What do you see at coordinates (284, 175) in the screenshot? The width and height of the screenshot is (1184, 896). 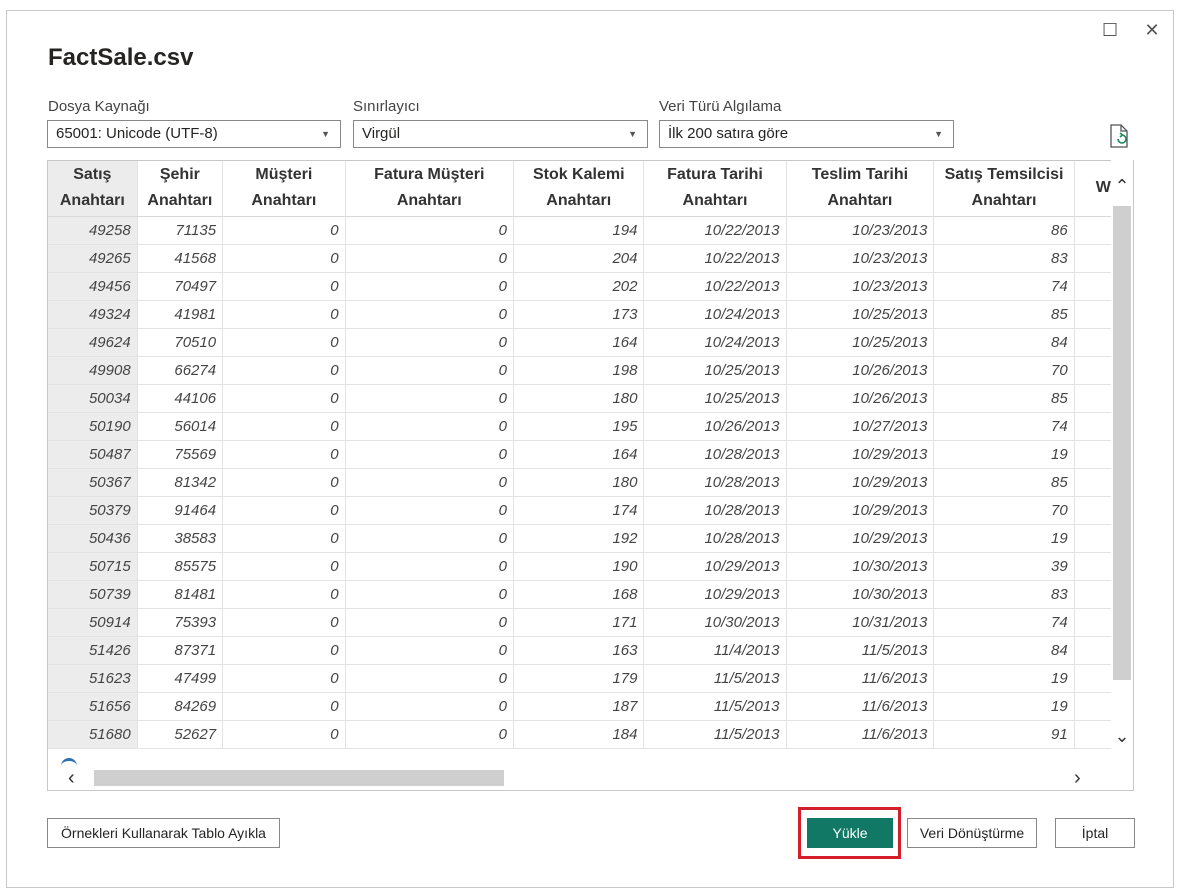 I see `column-header-label: Müşteri` at bounding box center [284, 175].